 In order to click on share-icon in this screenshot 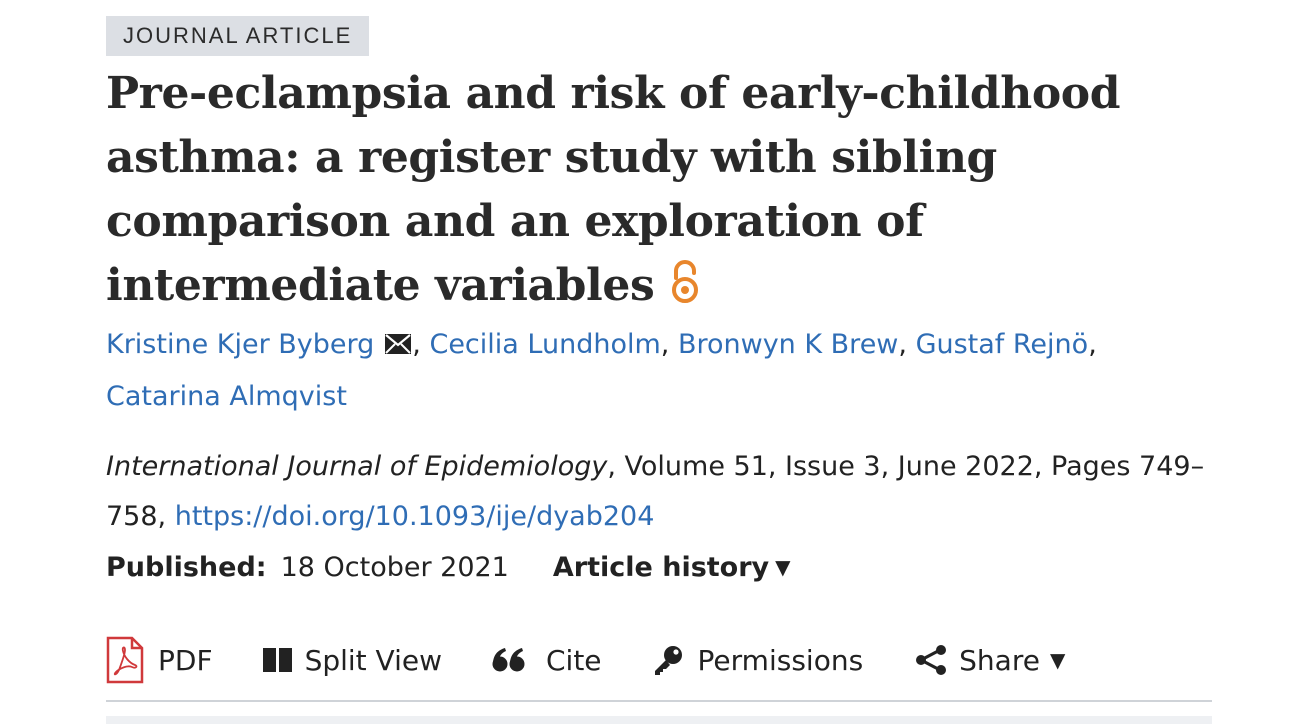, I will do `click(931, 660)`.